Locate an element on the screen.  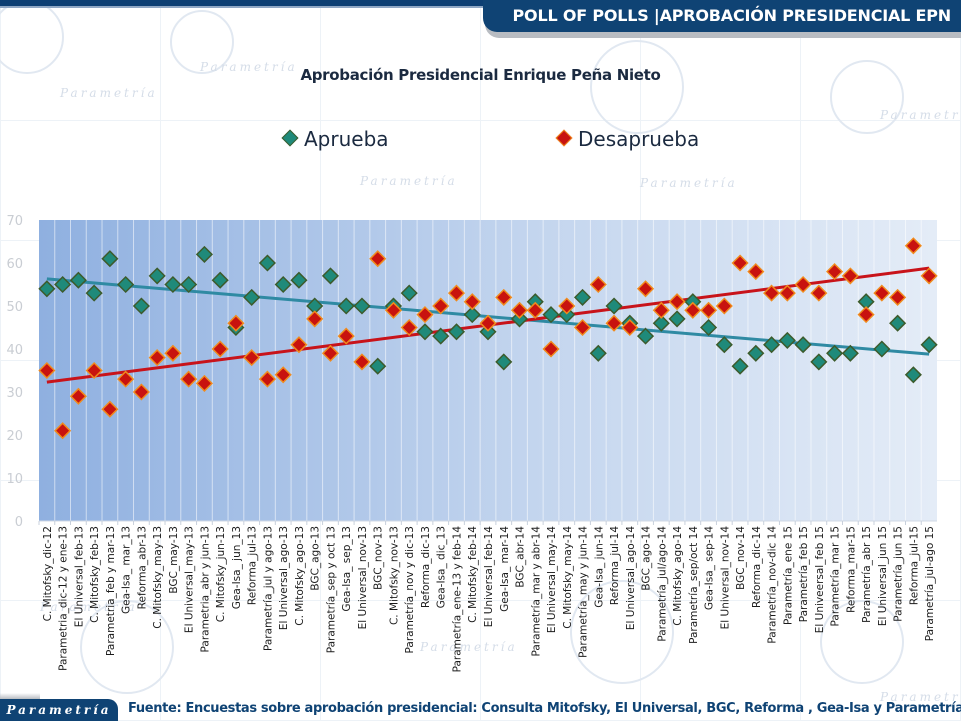
x-tick-label: Gea-Isa_ mar_13 is located at coordinates (127, 570).